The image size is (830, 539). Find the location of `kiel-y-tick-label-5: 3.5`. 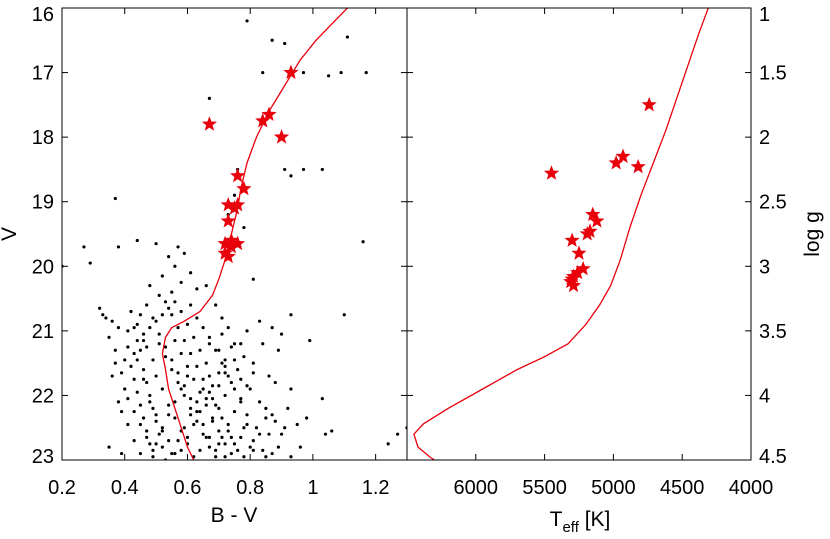

kiel-y-tick-label-5: 3.5 is located at coordinates (773, 332).